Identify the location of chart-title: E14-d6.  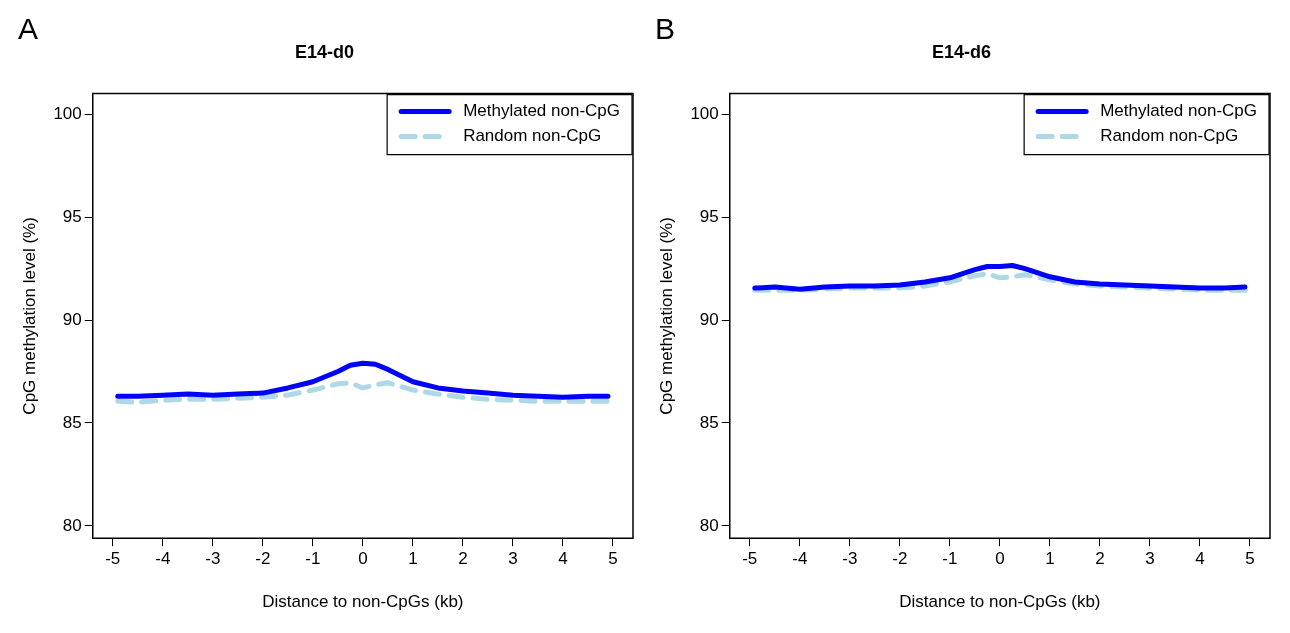
(961, 51).